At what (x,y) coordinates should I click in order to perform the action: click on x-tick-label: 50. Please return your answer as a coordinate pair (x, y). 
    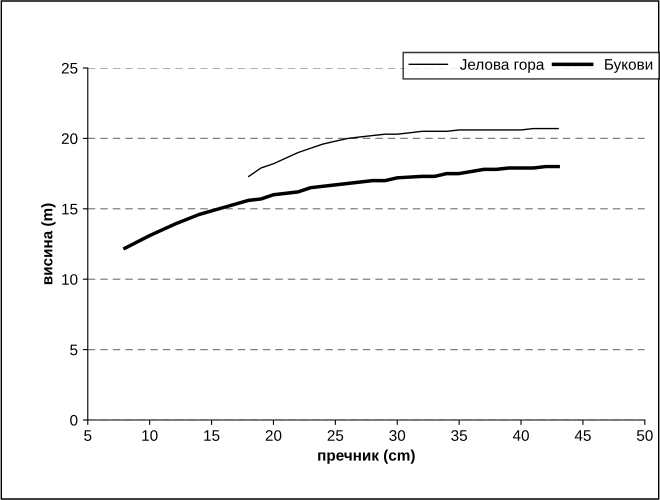
    Looking at the image, I should click on (644, 435).